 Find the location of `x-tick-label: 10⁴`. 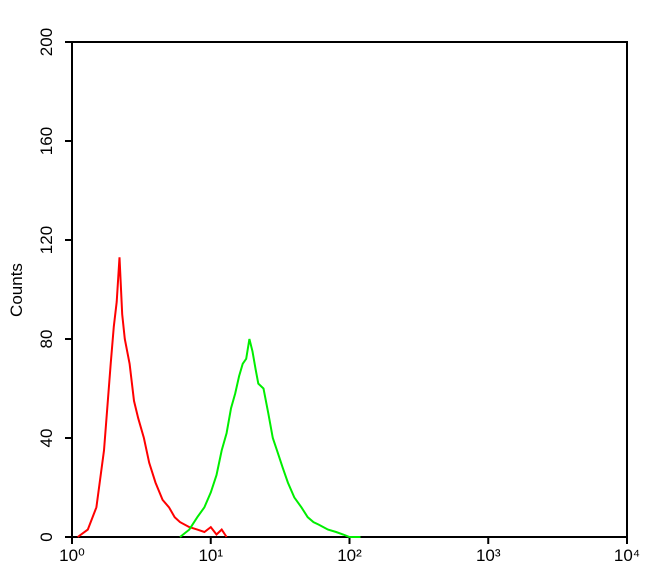

x-tick-label: 10⁴ is located at coordinates (627, 555).